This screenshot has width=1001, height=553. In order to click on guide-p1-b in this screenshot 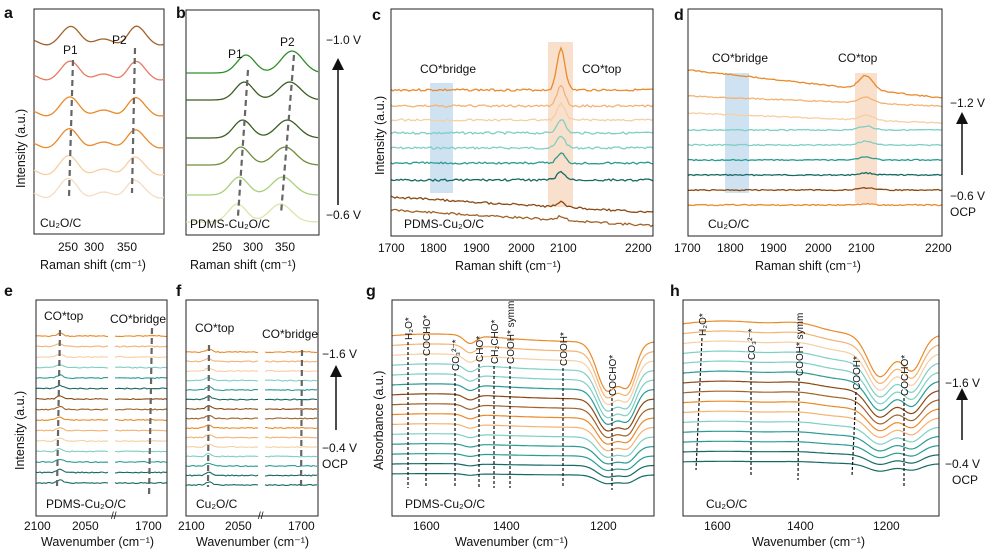, I will do `click(243, 143)`.